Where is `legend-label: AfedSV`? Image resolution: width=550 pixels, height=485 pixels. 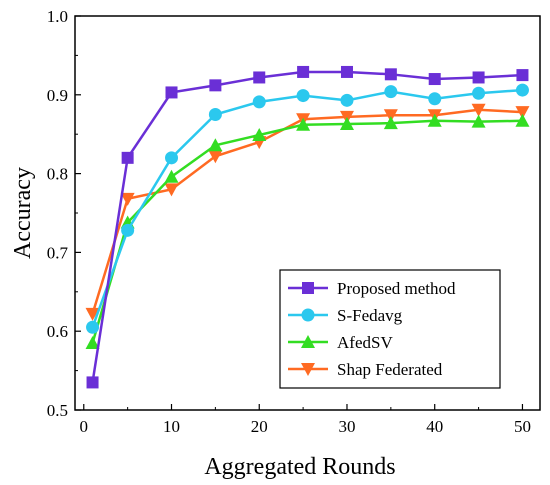 legend-label: AfedSV is located at coordinates (365, 342).